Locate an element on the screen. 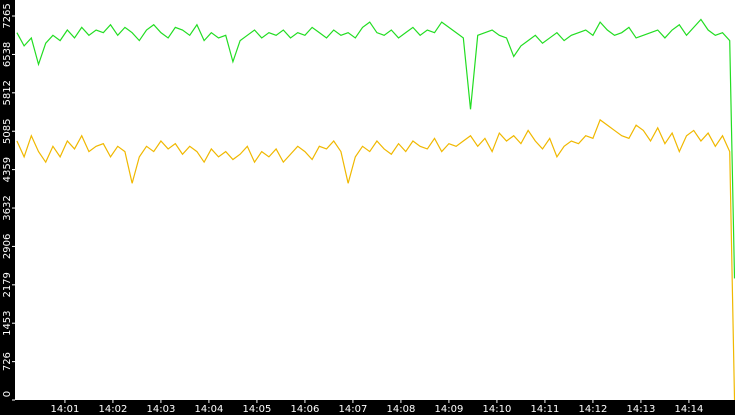 Image resolution: width=735 pixels, height=415 pixels. x-tick-label: 14:01 is located at coordinates (65, 409).